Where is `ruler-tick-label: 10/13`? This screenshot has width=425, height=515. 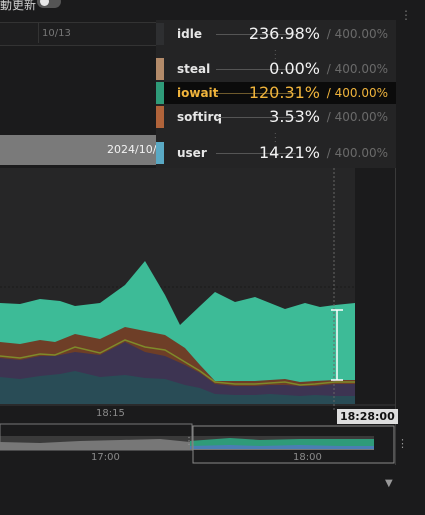 ruler-tick-label: 10/13 is located at coordinates (56, 33).